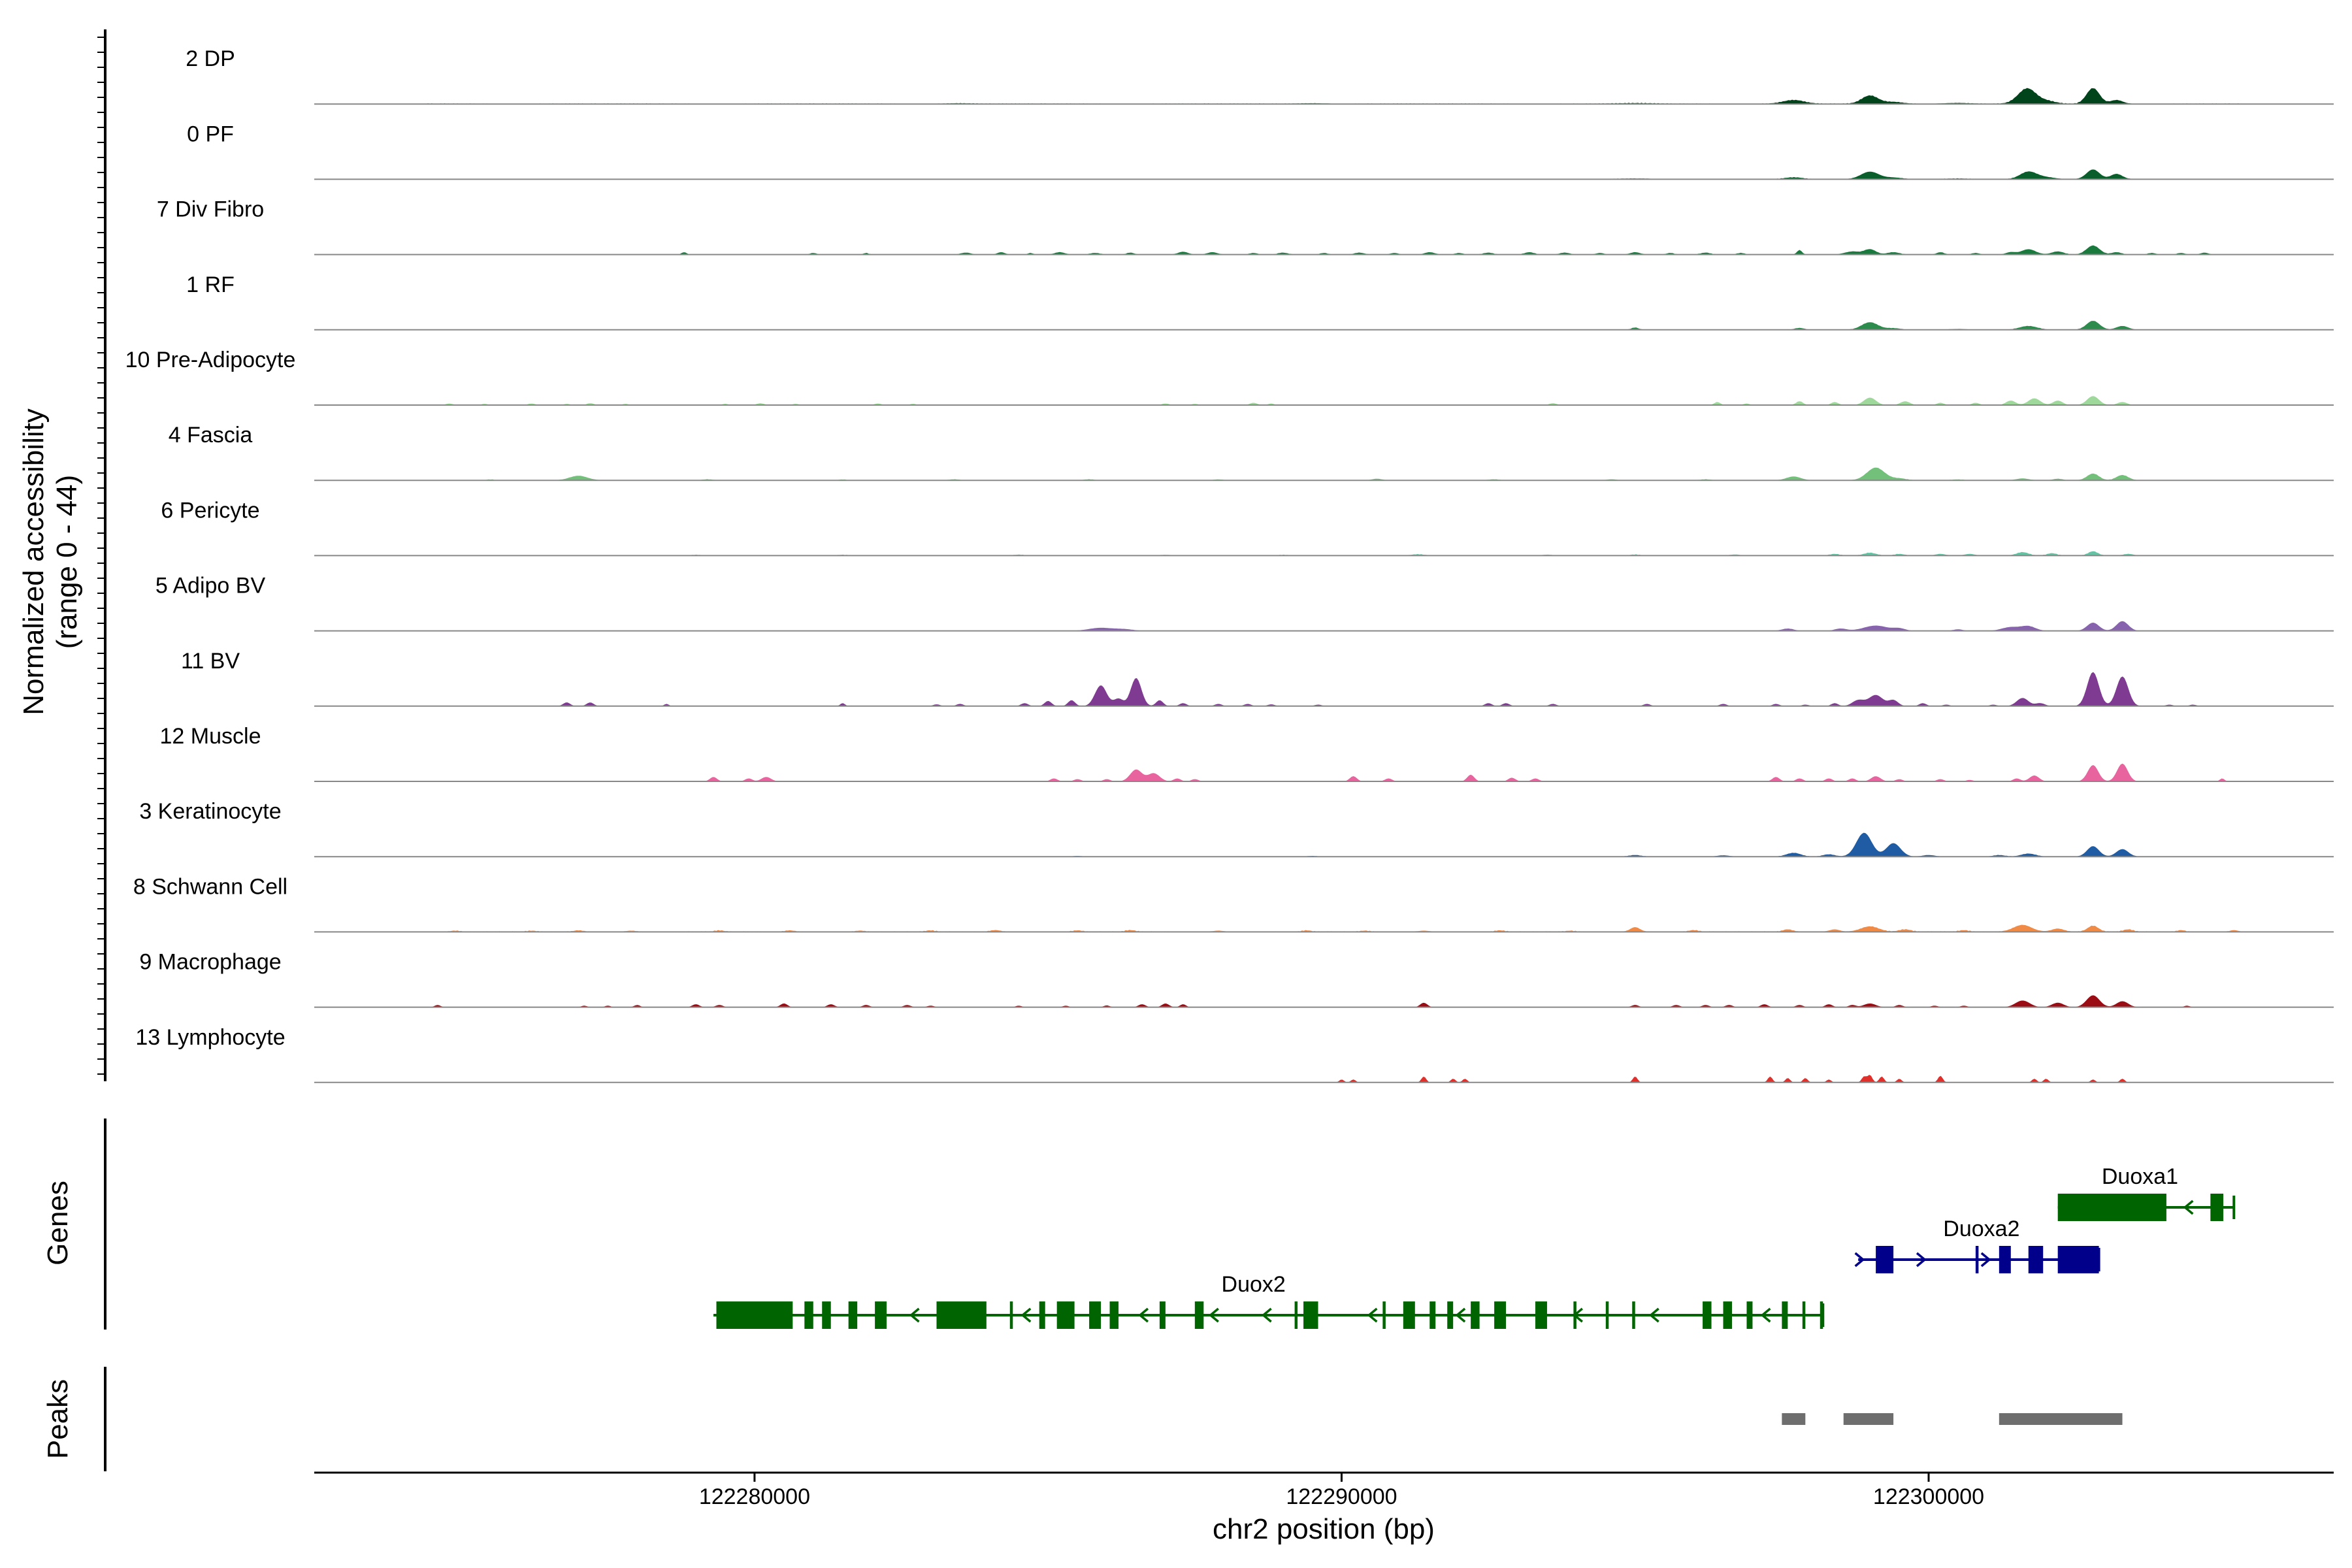  I want to click on x-tick-label: 122280000, so click(754, 1496).